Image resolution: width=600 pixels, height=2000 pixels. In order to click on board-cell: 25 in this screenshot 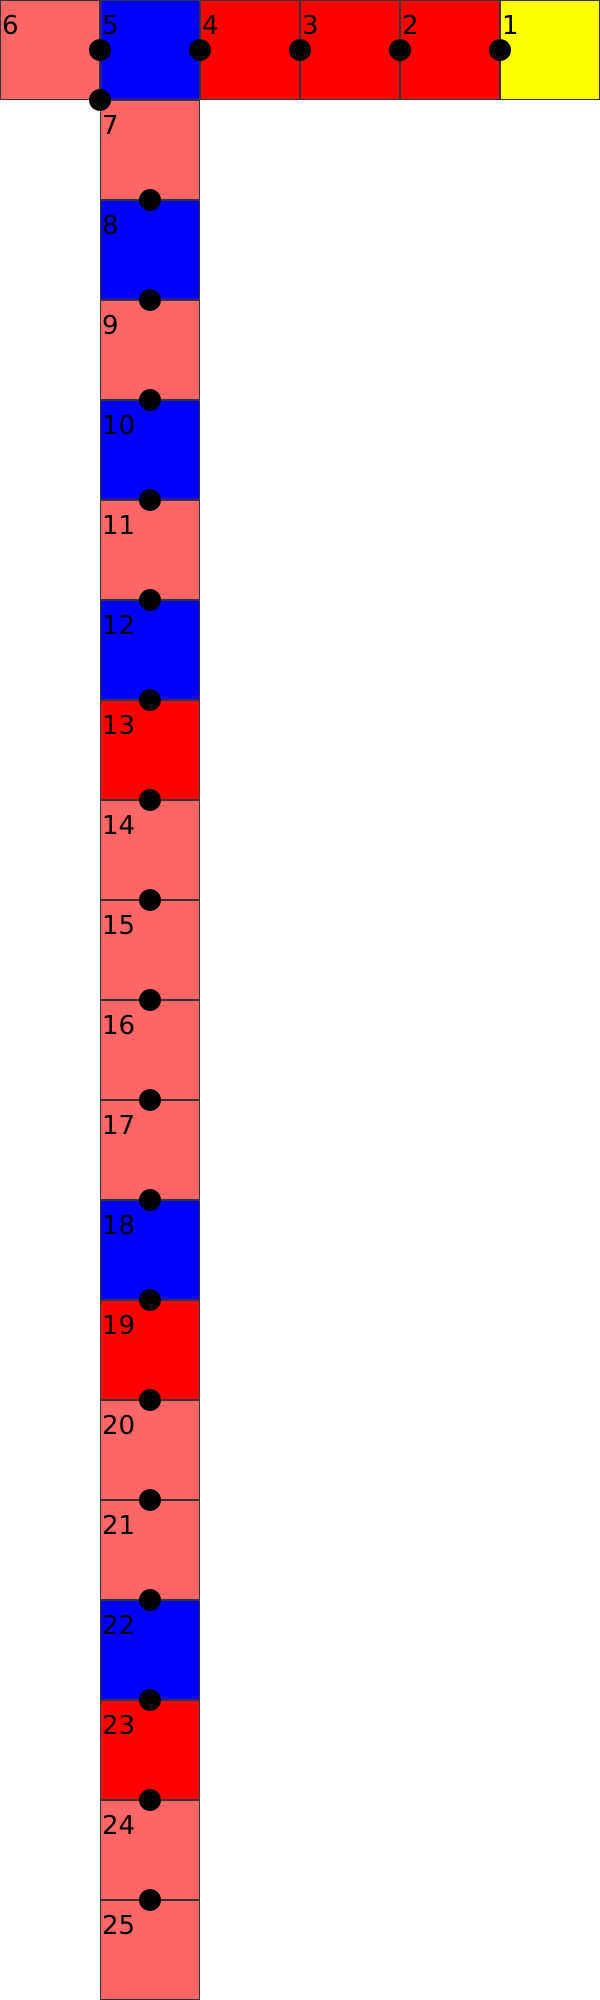, I will do `click(150, 1950)`.